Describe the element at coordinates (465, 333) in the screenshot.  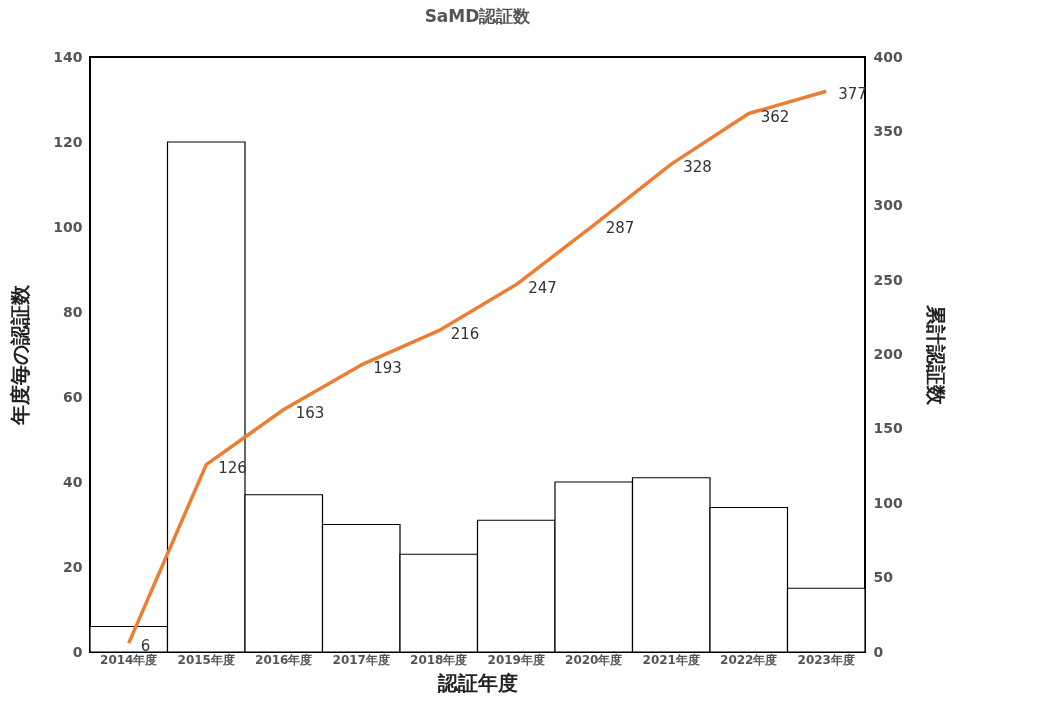
I see `data-label: 216` at that location.